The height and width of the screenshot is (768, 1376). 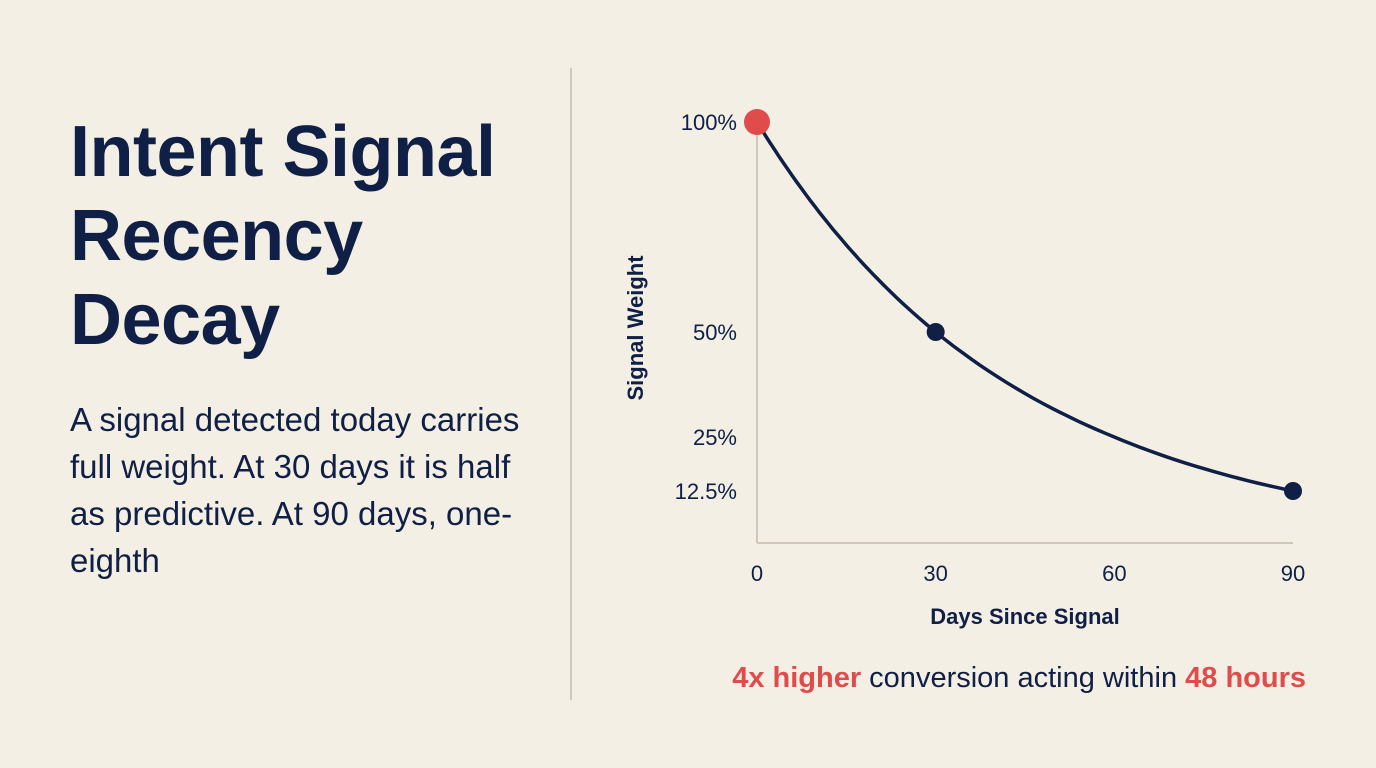 I want to click on x-tick-label: 30, so click(x=935, y=573).